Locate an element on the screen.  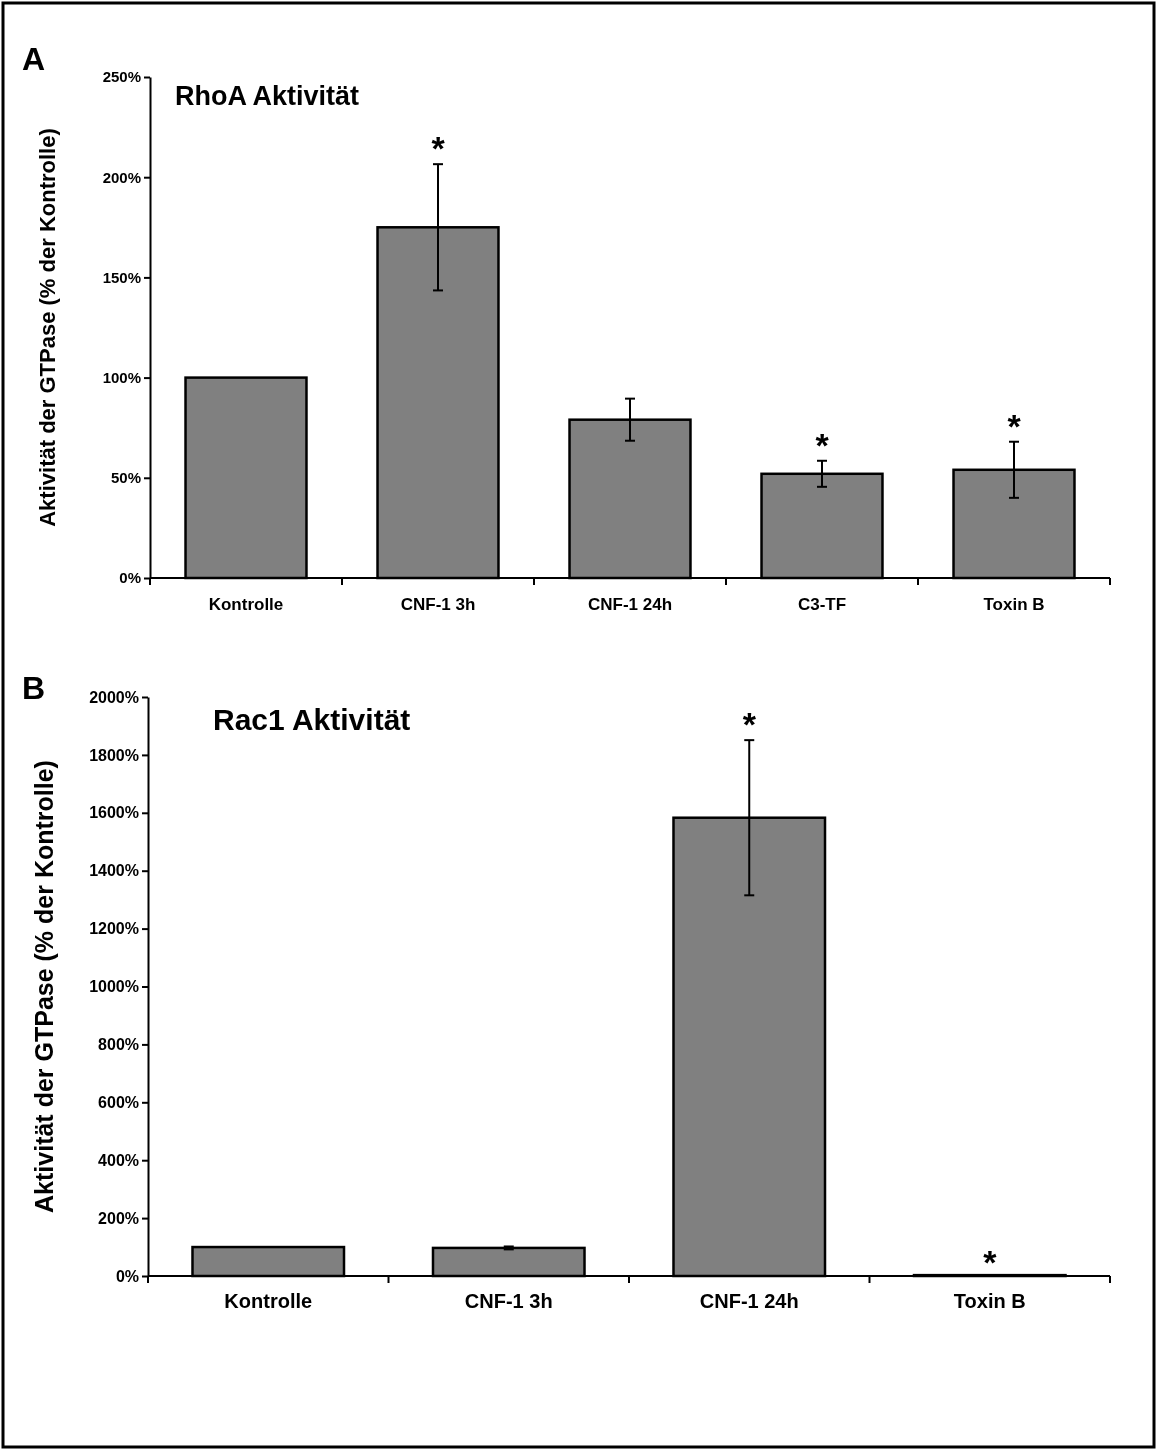
y-tick-label: 1600% is located at coordinates (114, 813).